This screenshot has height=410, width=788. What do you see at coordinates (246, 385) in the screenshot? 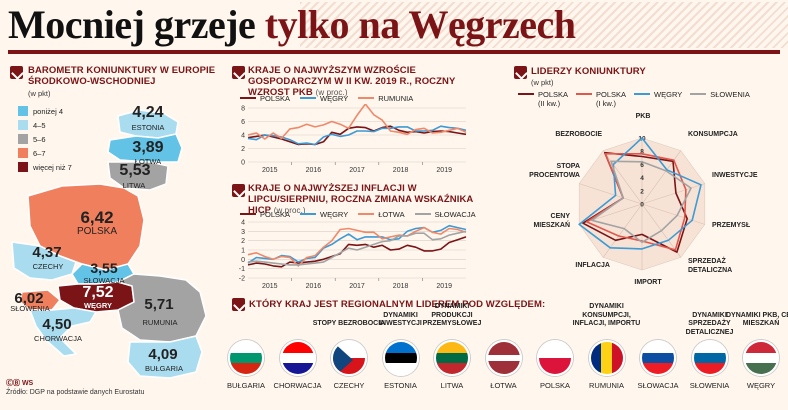
I see `leader-country-name: Bułgaria` at bounding box center [246, 385].